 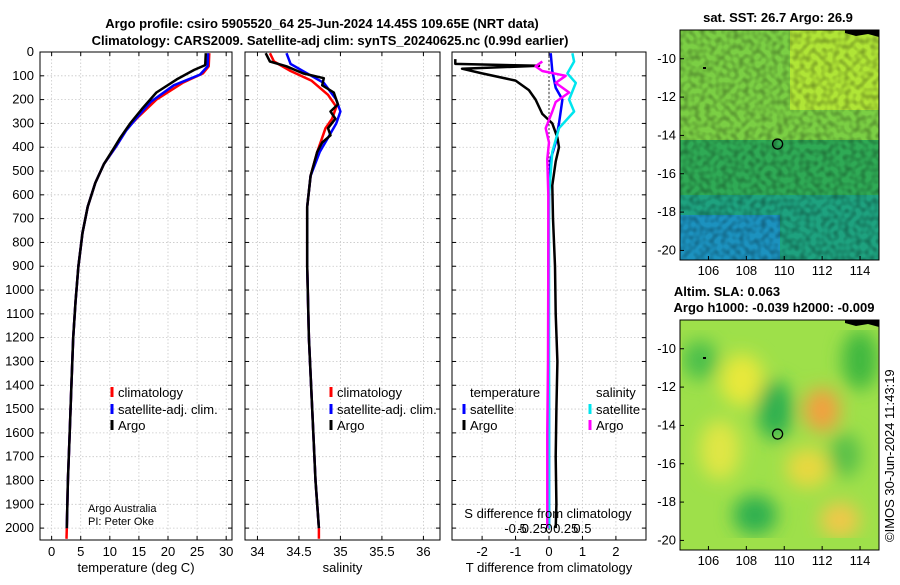 I want to click on x-tick-label: 2, so click(x=615, y=551).